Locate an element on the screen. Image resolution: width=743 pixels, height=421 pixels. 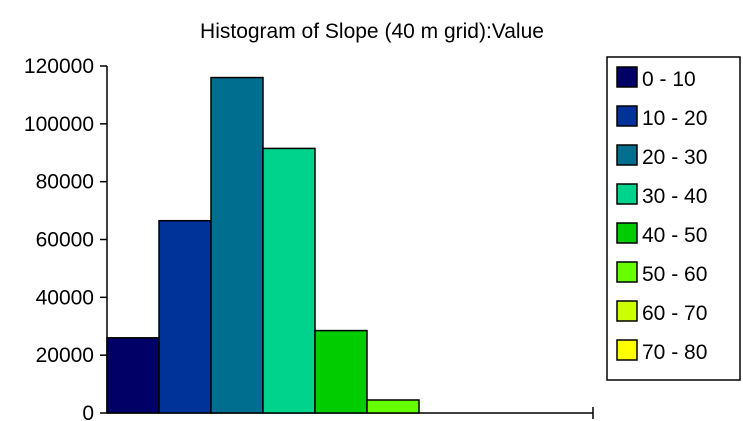
legend-label: 70 - 80 is located at coordinates (674, 352).